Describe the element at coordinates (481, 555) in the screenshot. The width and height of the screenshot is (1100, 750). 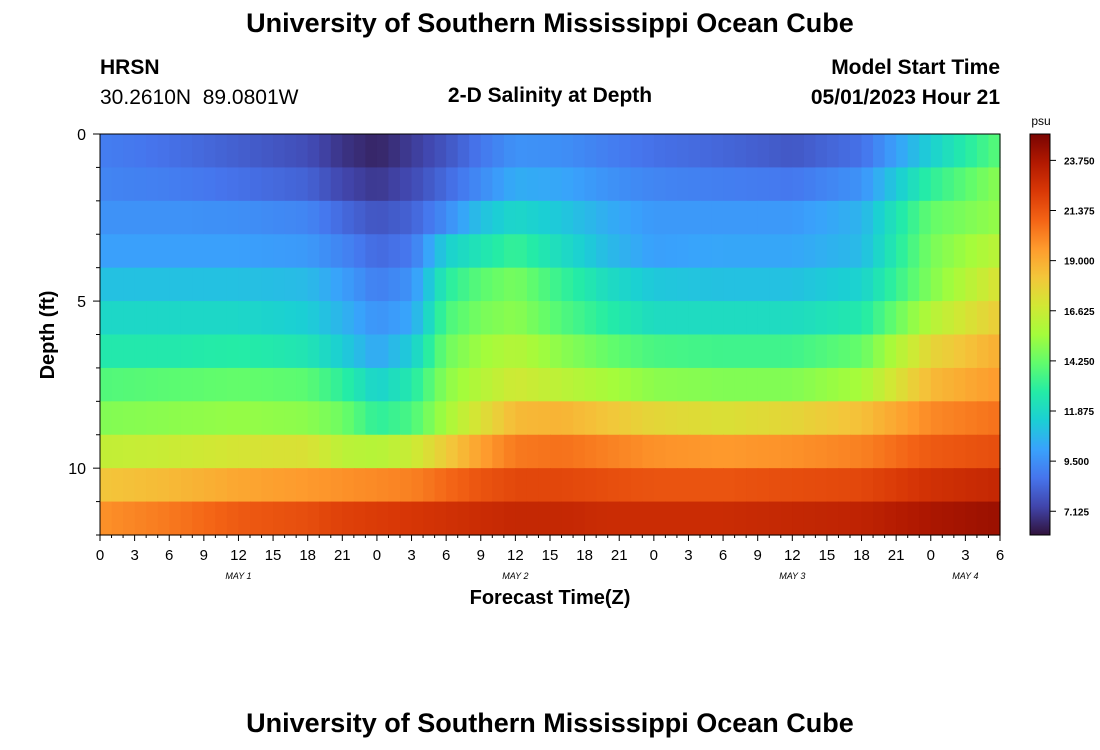
I see `x-tick-label: 9` at that location.